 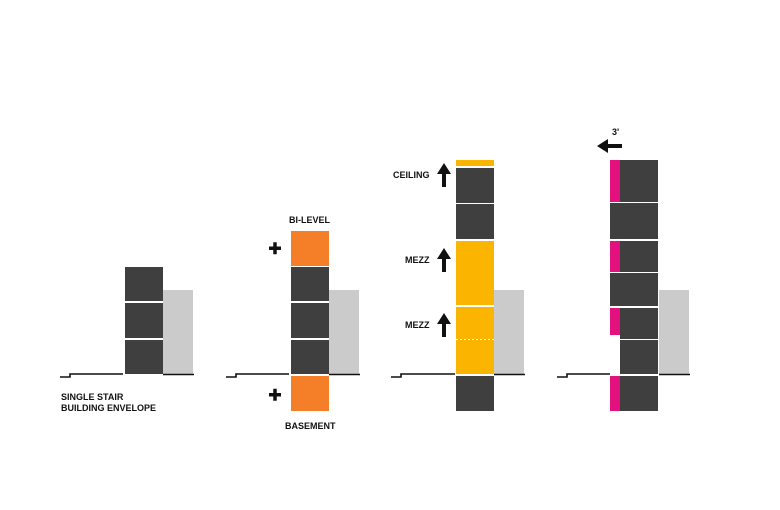 What do you see at coordinates (475, 221) in the screenshot?
I see `upper-floor-bottom` at bounding box center [475, 221].